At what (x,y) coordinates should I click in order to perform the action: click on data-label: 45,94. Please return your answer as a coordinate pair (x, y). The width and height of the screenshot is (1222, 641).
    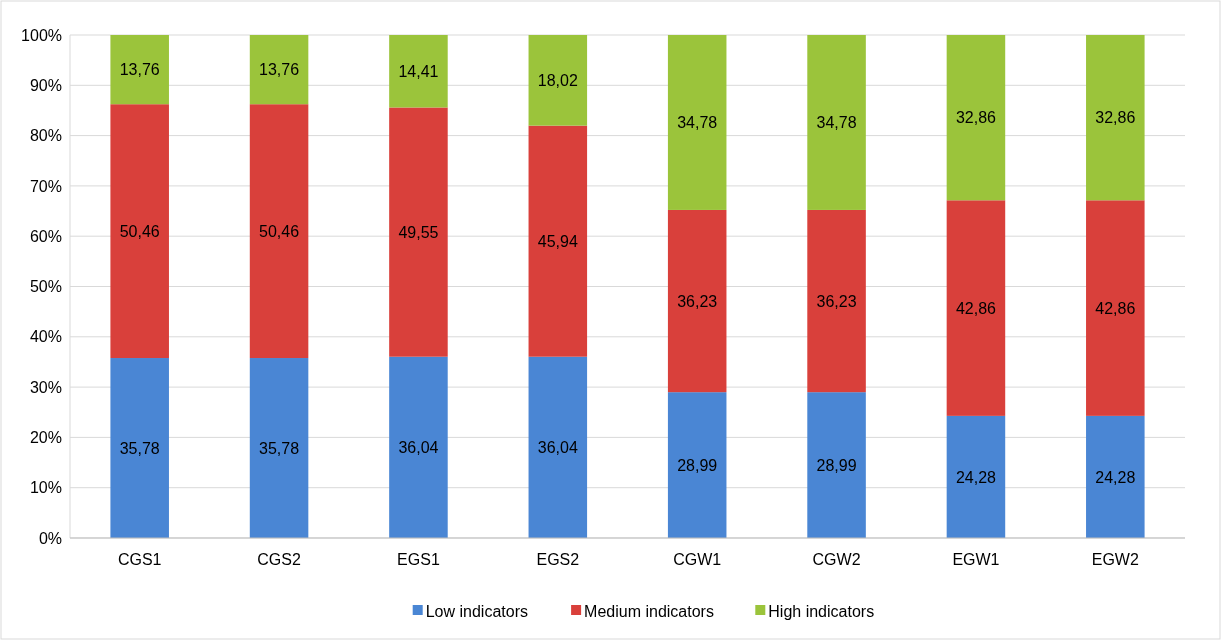
    Looking at the image, I should click on (557, 241).